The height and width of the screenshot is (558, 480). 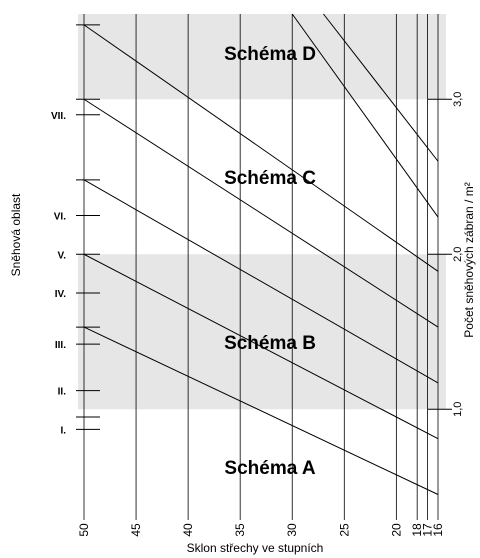 What do you see at coordinates (458, 254) in the screenshot?
I see `right-tick-label: 2,0` at bounding box center [458, 254].